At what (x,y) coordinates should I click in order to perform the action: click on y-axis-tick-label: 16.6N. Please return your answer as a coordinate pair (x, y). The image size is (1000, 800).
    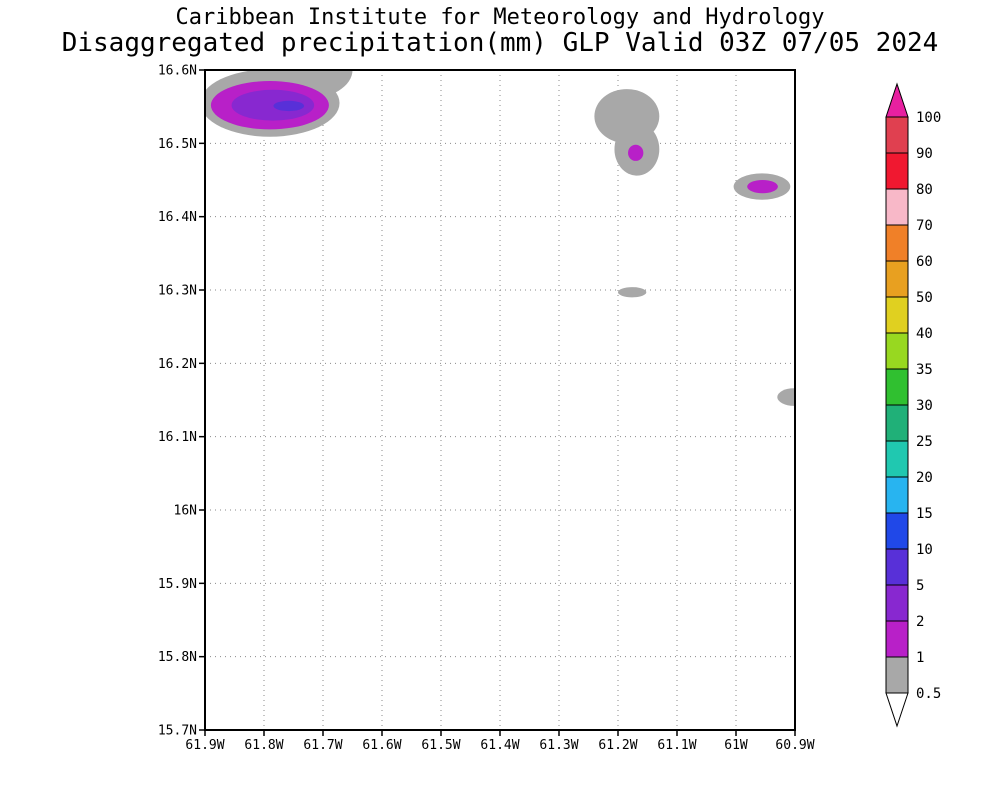
    Looking at the image, I should click on (177, 71).